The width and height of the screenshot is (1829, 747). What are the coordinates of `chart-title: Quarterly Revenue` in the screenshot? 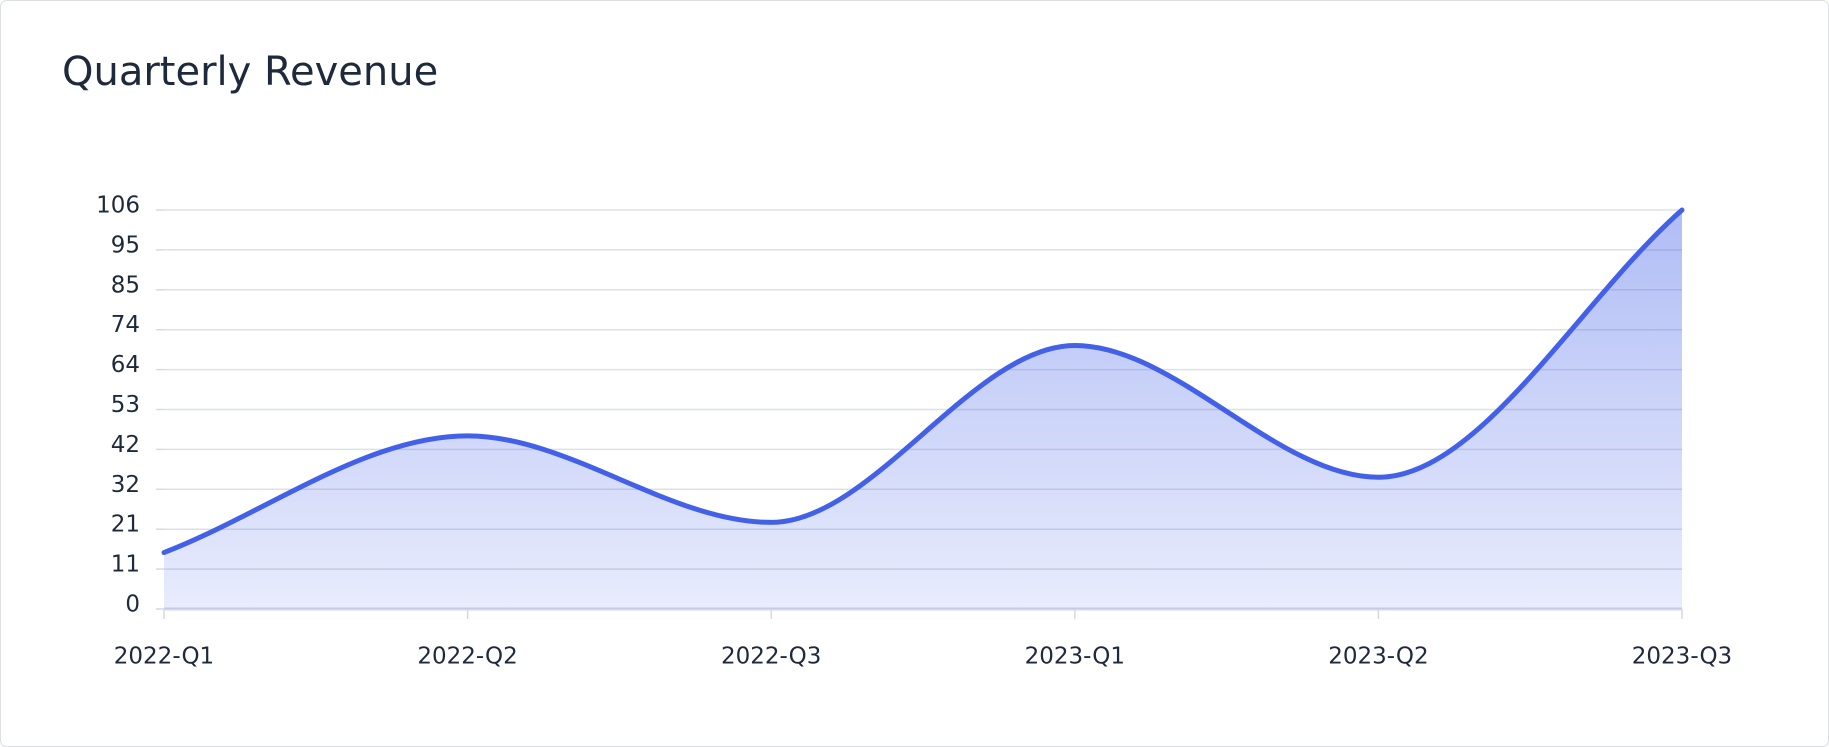 It's located at (250, 72).